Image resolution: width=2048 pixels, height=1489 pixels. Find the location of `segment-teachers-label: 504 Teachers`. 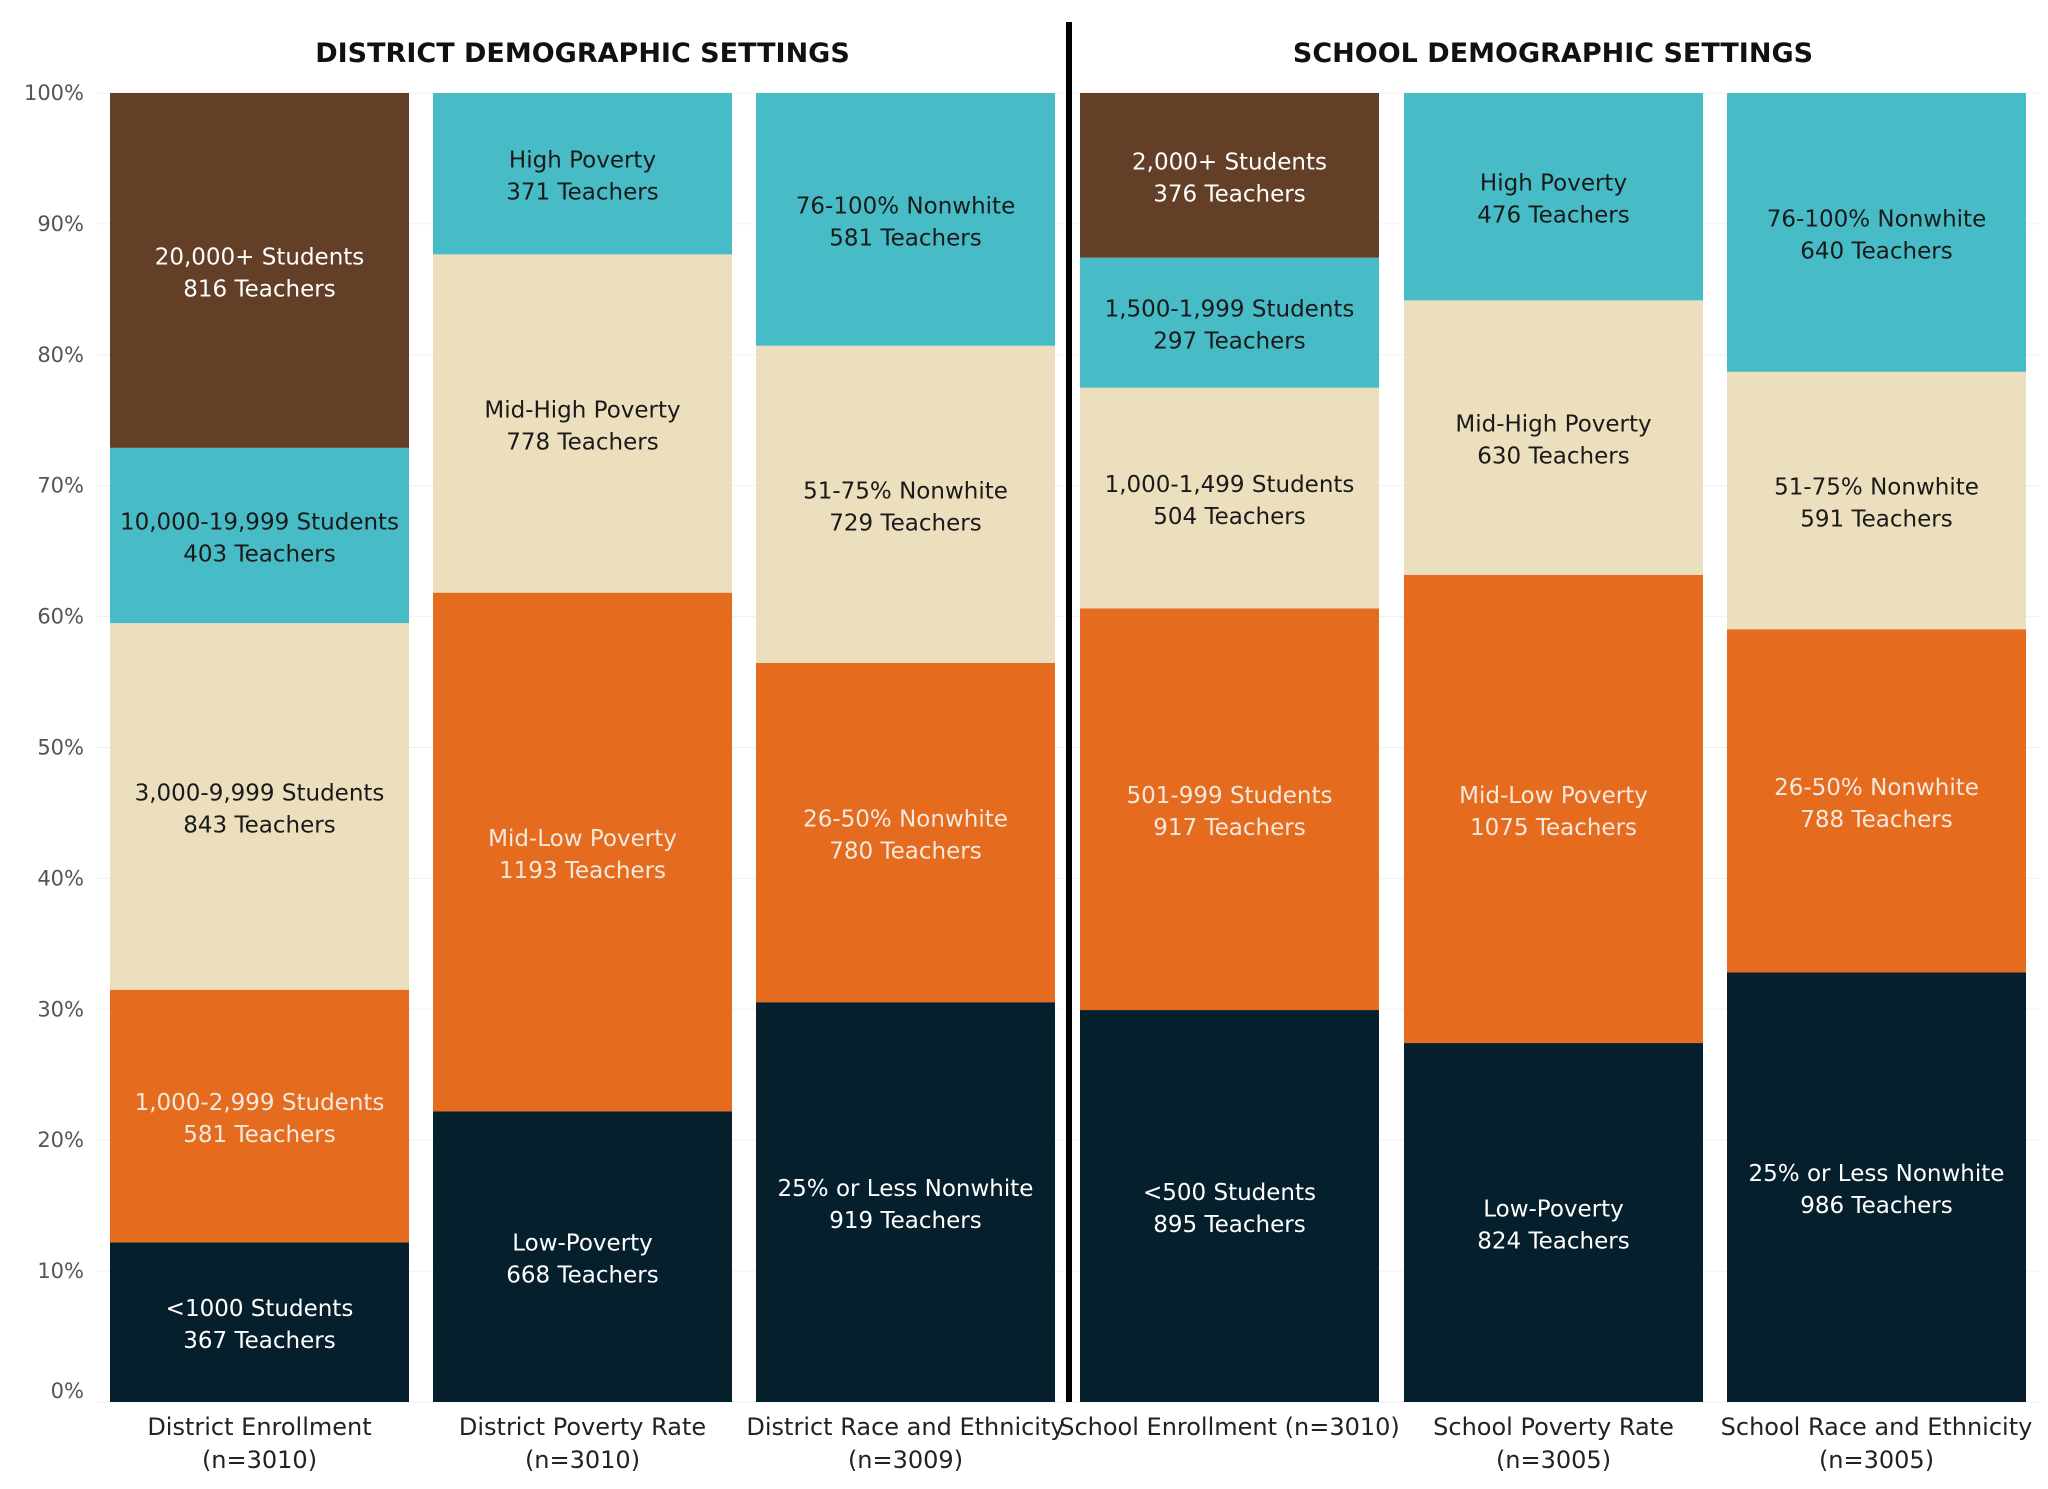

segment-teachers-label: 504 Teachers is located at coordinates (1229, 517).